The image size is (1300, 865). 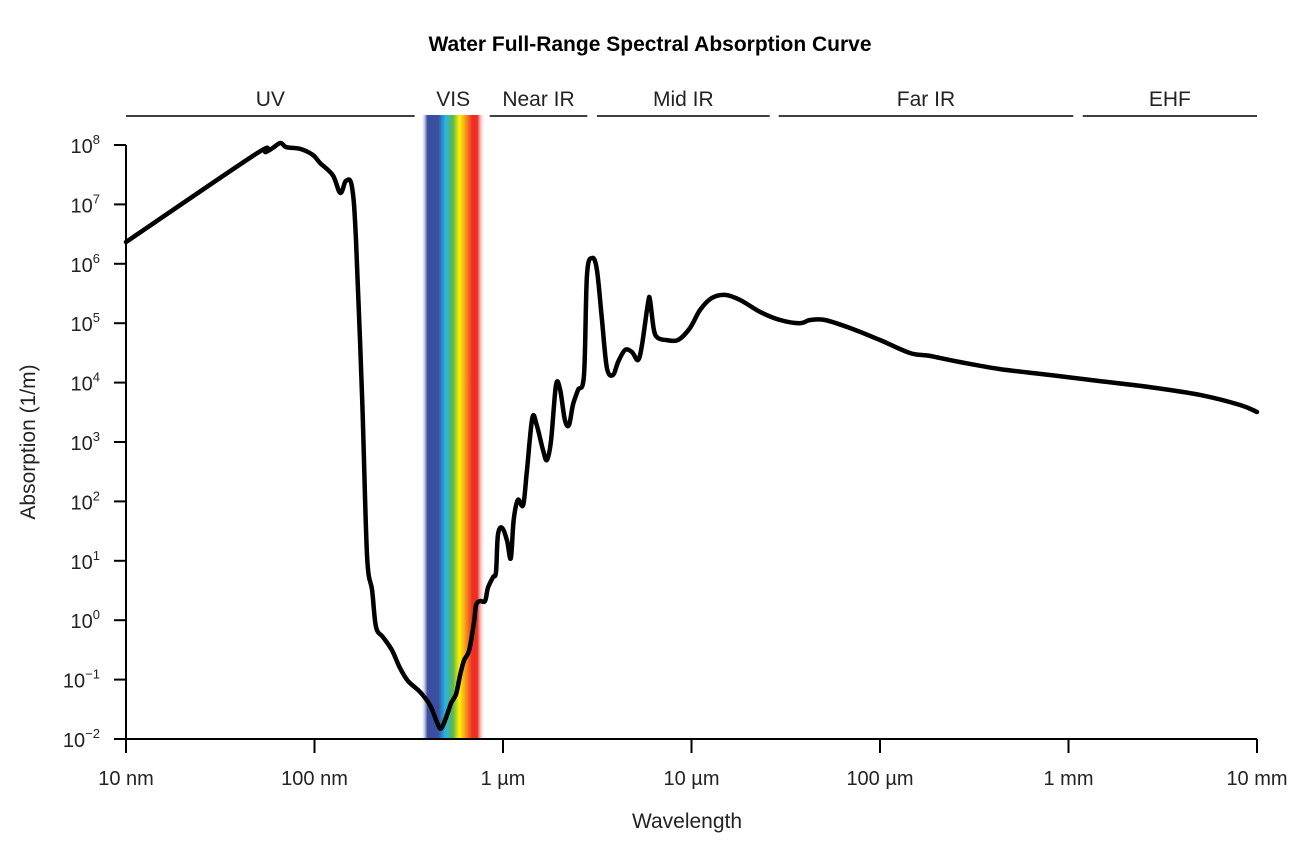 I want to click on y-tick-label: 10⁻², so click(x=81, y=739).